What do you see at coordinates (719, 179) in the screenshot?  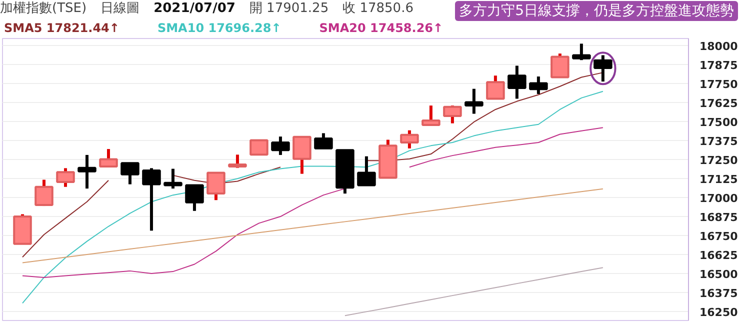 I see `y-tick-label: 17125` at bounding box center [719, 179].